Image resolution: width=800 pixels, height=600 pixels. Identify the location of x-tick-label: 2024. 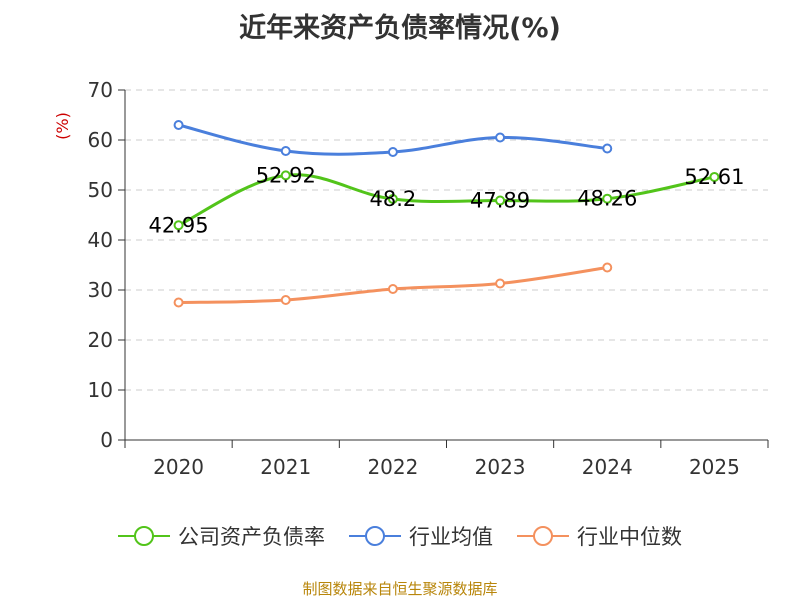
(607, 467).